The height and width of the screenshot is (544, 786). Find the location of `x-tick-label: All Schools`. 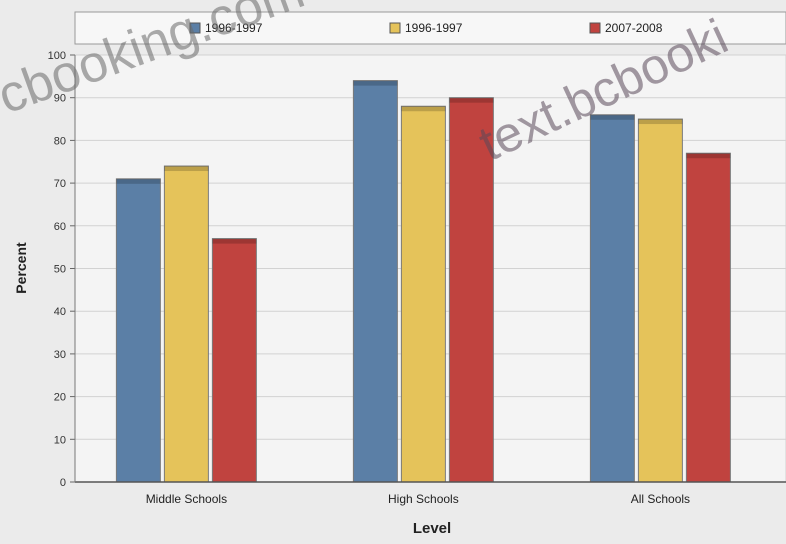

x-tick-label: All Schools is located at coordinates (660, 499).